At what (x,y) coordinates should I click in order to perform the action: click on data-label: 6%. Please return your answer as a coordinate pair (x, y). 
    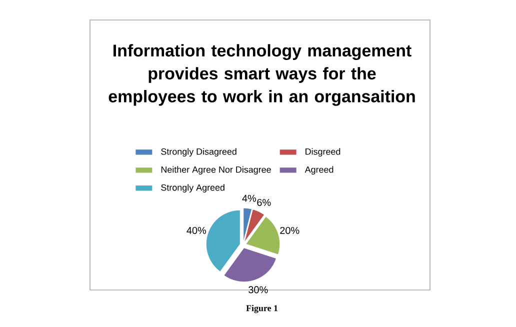
    Looking at the image, I should click on (264, 202).